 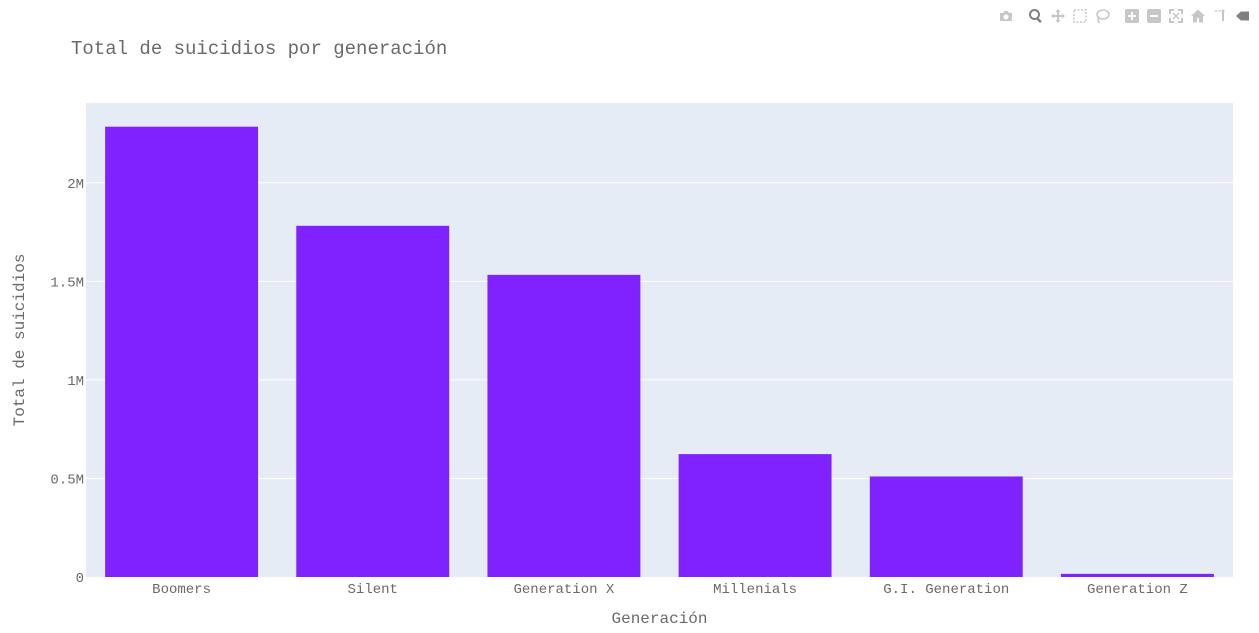 I want to click on x-tick-label: Boomers, so click(x=181, y=590).